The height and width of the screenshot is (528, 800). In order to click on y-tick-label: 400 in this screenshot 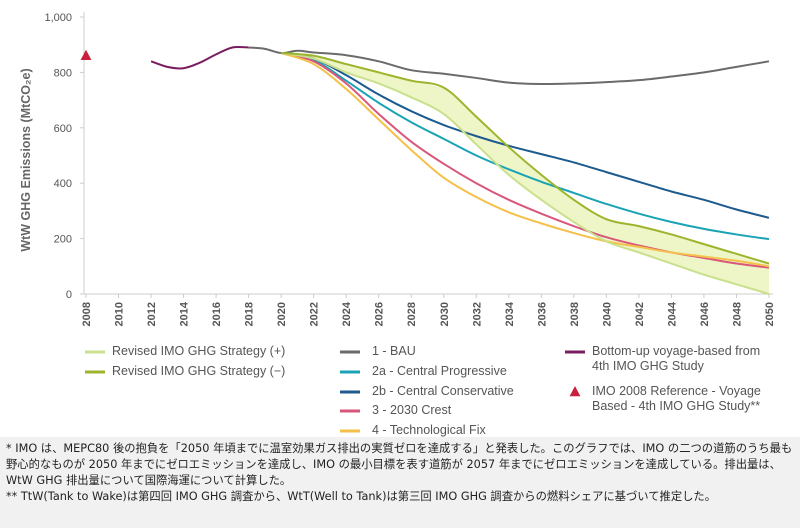, I will do `click(63, 184)`.